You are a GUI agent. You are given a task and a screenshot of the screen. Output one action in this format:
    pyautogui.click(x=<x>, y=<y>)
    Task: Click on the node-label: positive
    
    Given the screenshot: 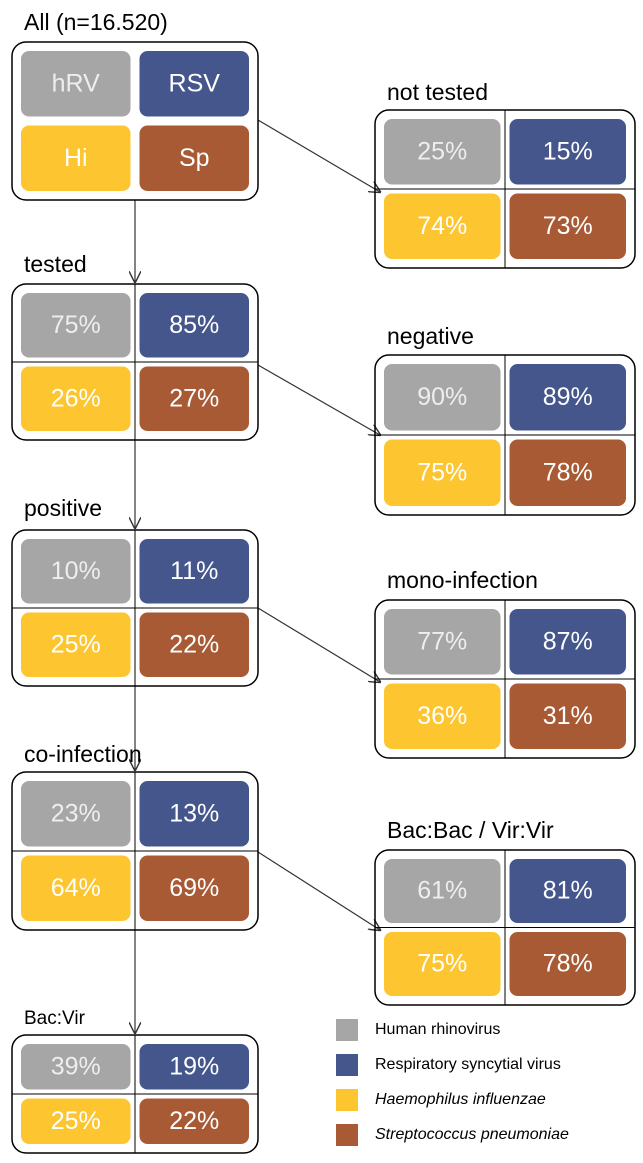 What is the action you would take?
    pyautogui.click(x=63, y=508)
    